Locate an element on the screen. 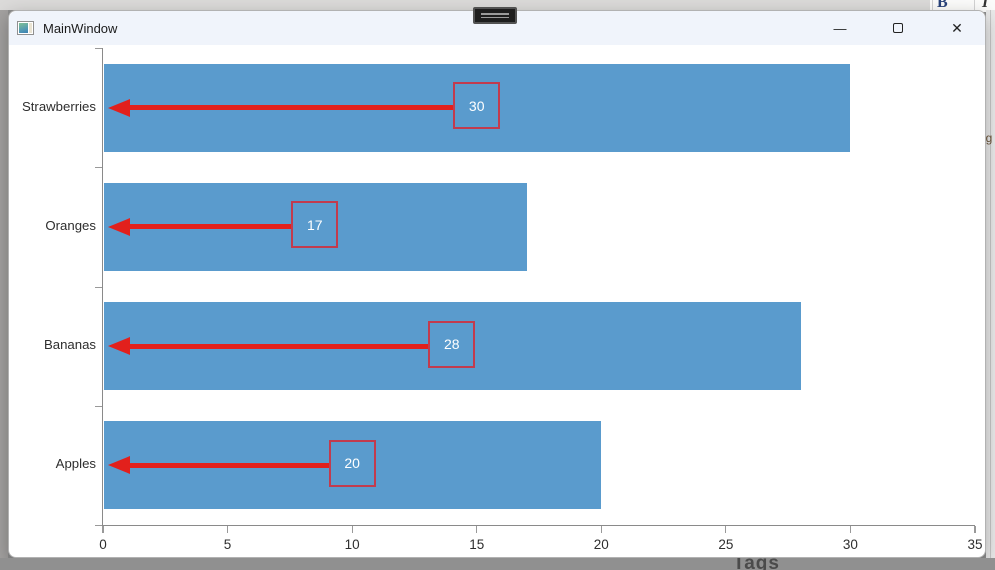 This screenshot has height=570, width=995. background-app-toolbar: B I is located at coordinates (962, 6).